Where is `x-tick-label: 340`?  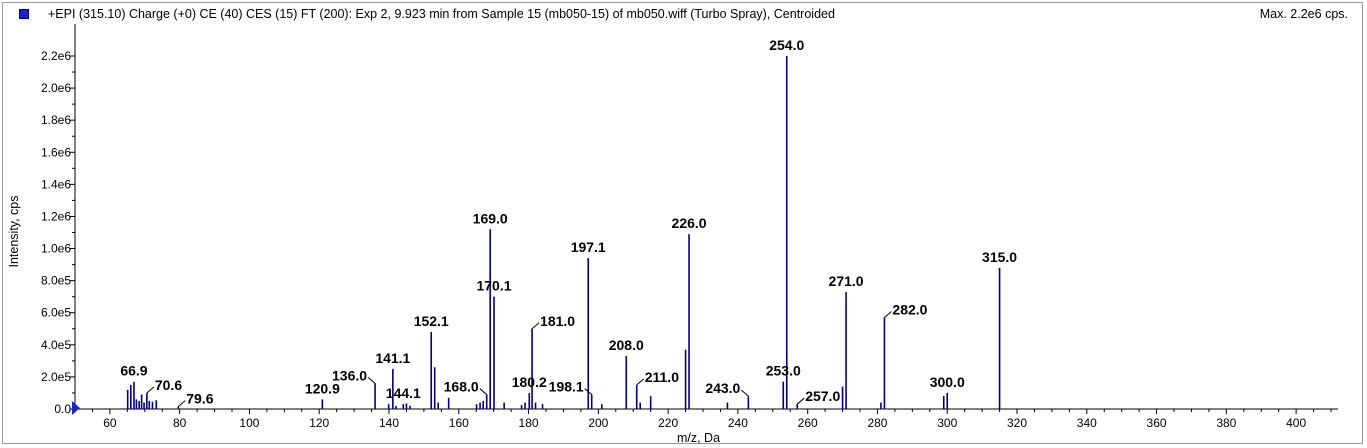
x-tick-label: 340 is located at coordinates (1087, 423).